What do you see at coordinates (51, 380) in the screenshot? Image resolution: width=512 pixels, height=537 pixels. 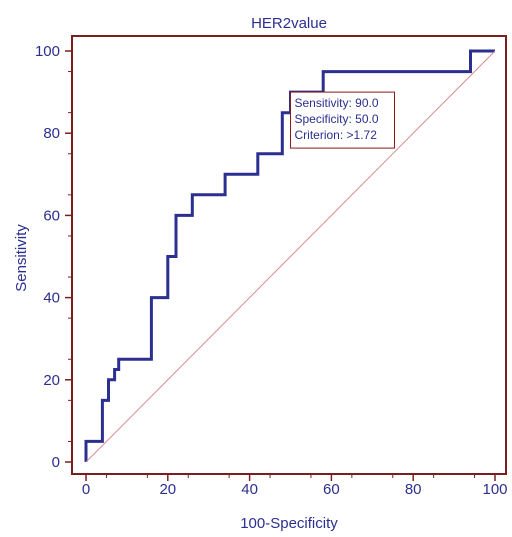 I see `y-tick-label: 20` at bounding box center [51, 380].